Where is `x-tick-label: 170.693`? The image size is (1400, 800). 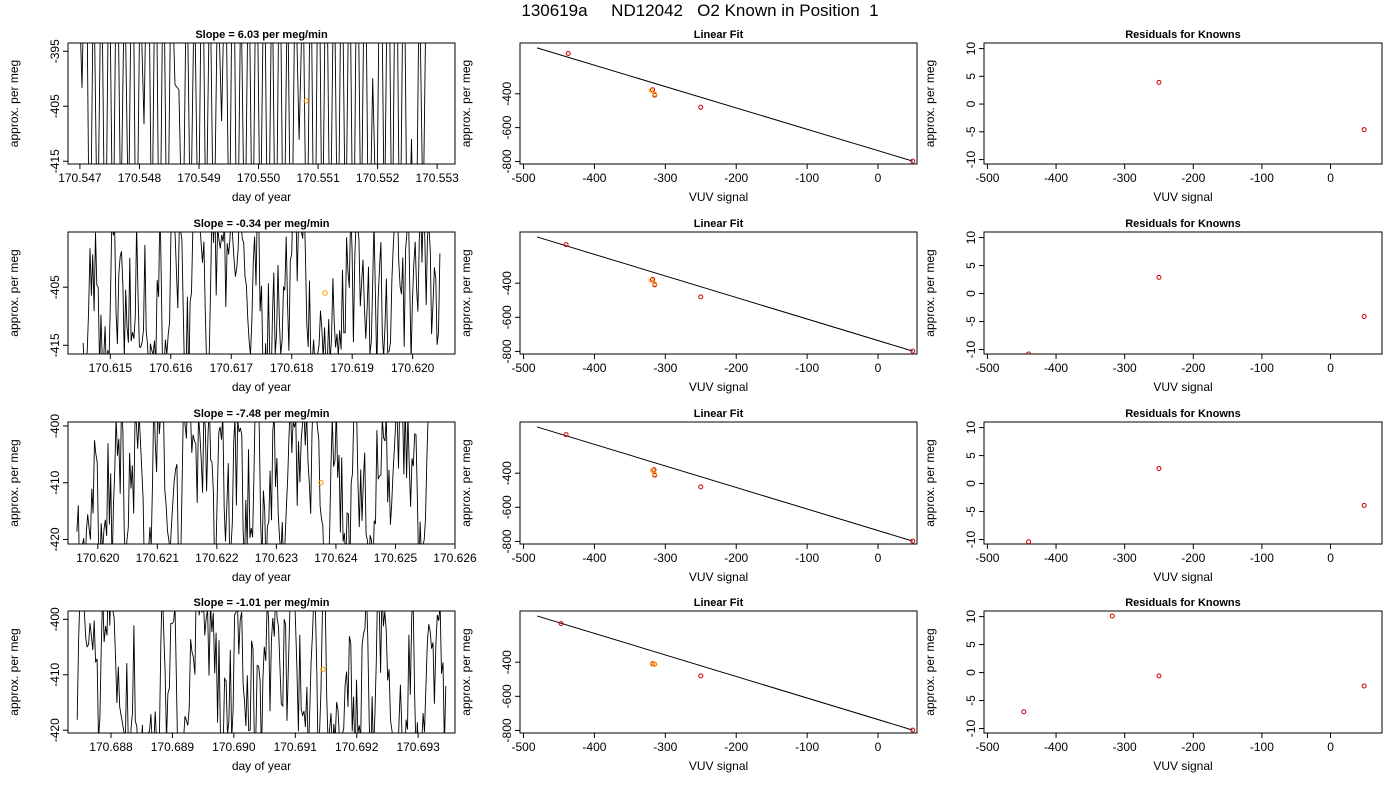 x-tick-label: 170.693 is located at coordinates (418, 747).